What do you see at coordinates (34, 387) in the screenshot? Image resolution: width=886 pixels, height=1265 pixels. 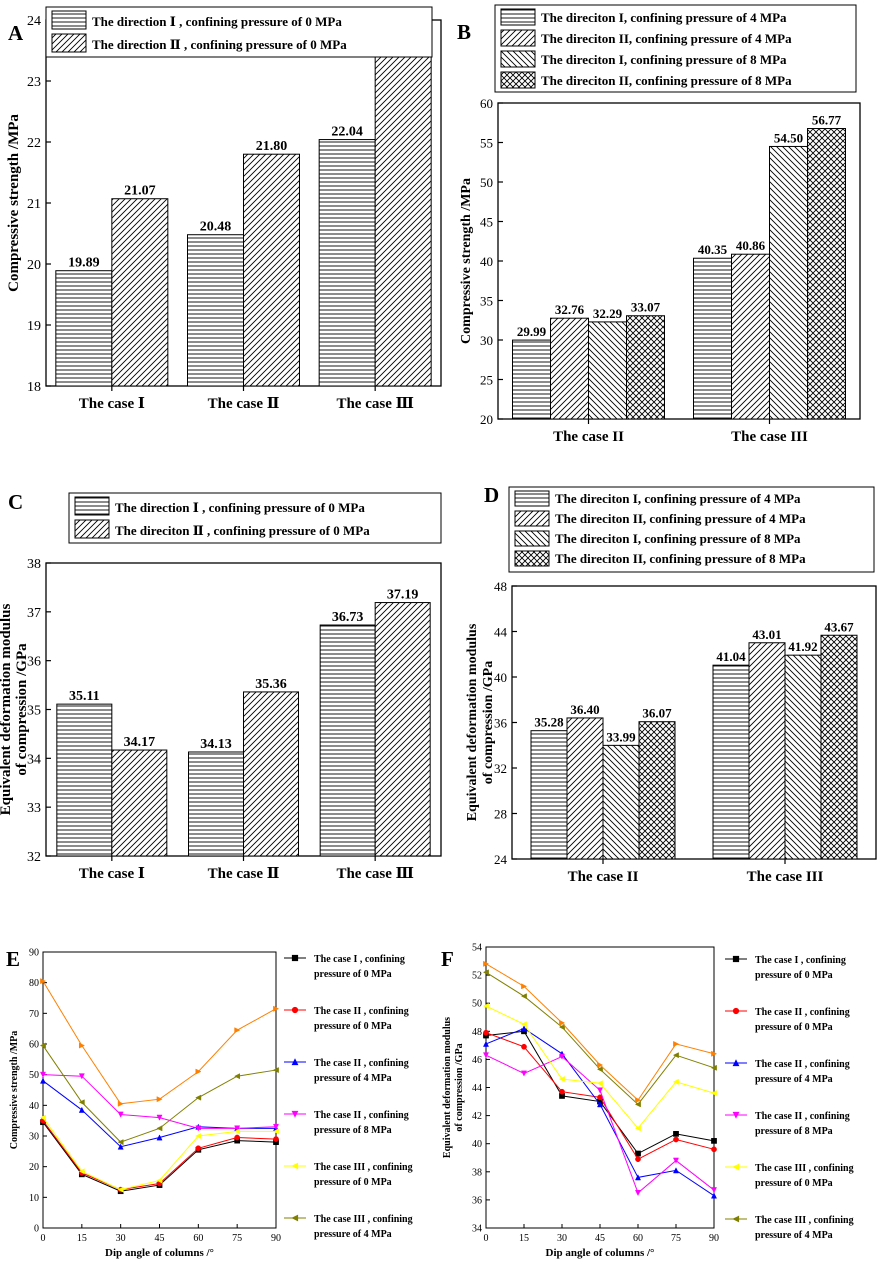 I see `y-tick-label: 18` at bounding box center [34, 387].